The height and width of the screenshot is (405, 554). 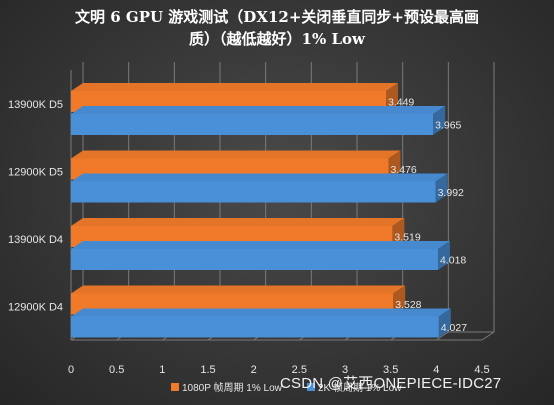 What do you see at coordinates (401, 103) in the screenshot?
I see `data-label: 3.449` at bounding box center [401, 103].